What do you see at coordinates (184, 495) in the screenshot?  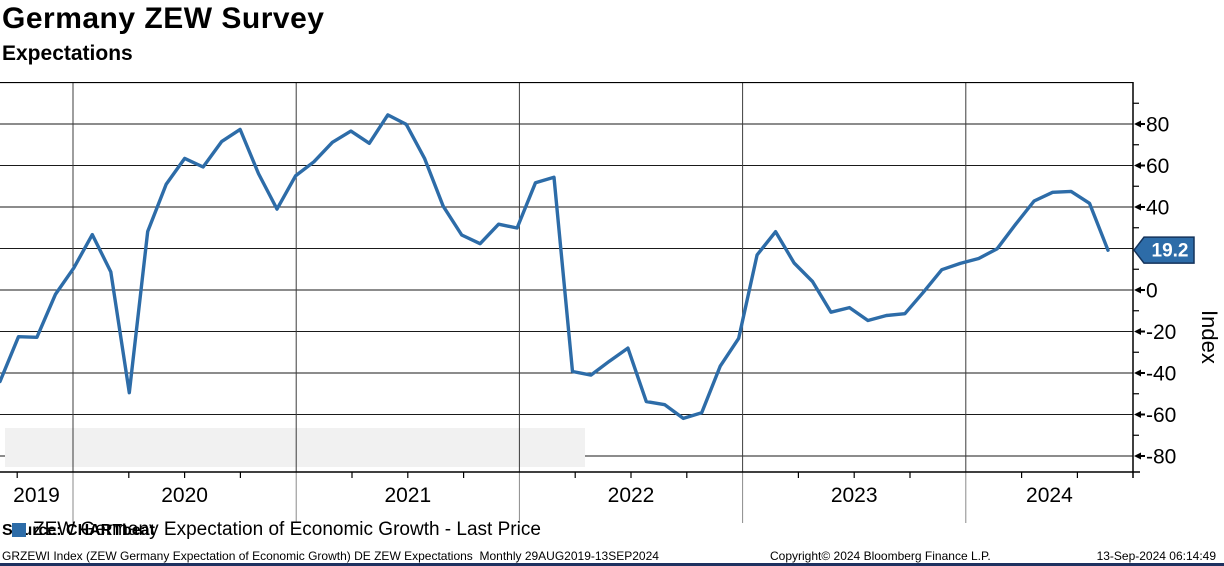 I see `x-axis-tick-label: 2020` at bounding box center [184, 495].